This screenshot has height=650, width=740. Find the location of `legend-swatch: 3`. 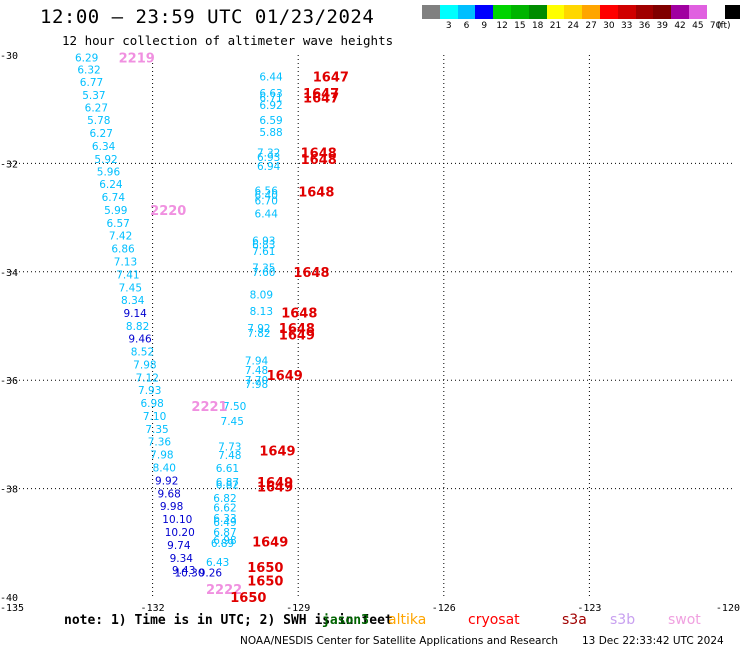

legend-swatch: 3 is located at coordinates (448, 18).